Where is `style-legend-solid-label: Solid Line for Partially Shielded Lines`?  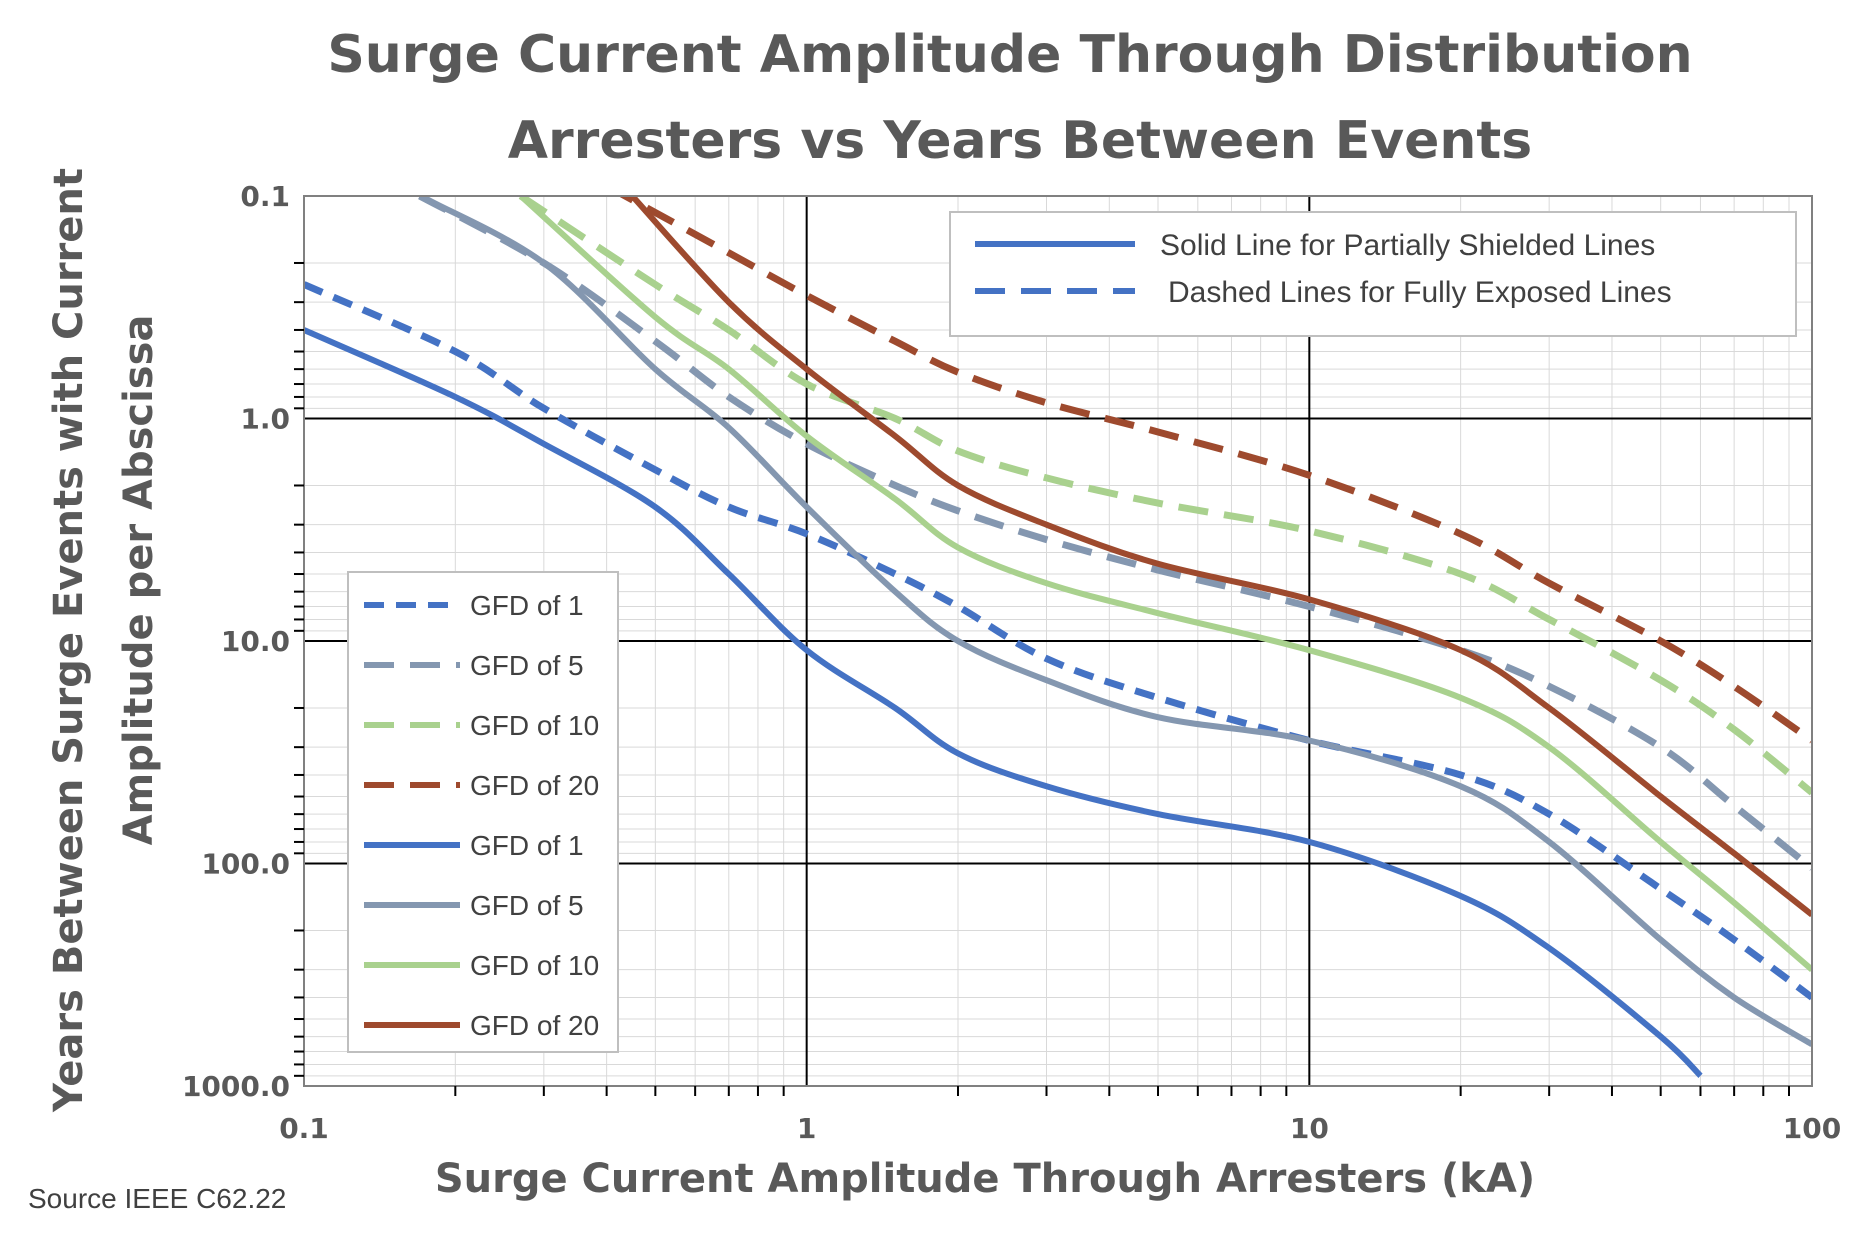
style-legend-solid-label: Solid Line for Partially Shielded Lines is located at coordinates (1407, 245).